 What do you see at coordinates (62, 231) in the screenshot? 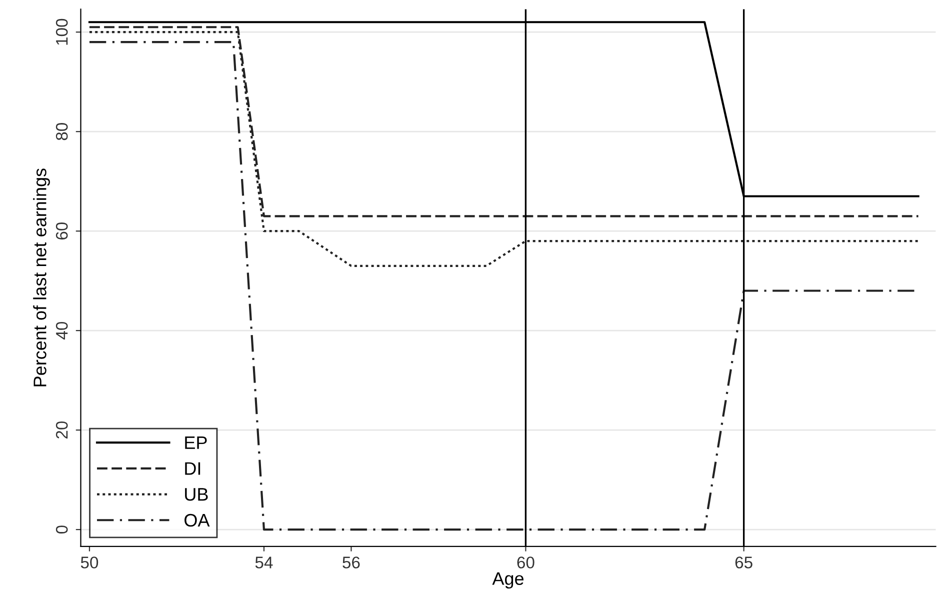
I see `y-tick-label: 60` at bounding box center [62, 231].